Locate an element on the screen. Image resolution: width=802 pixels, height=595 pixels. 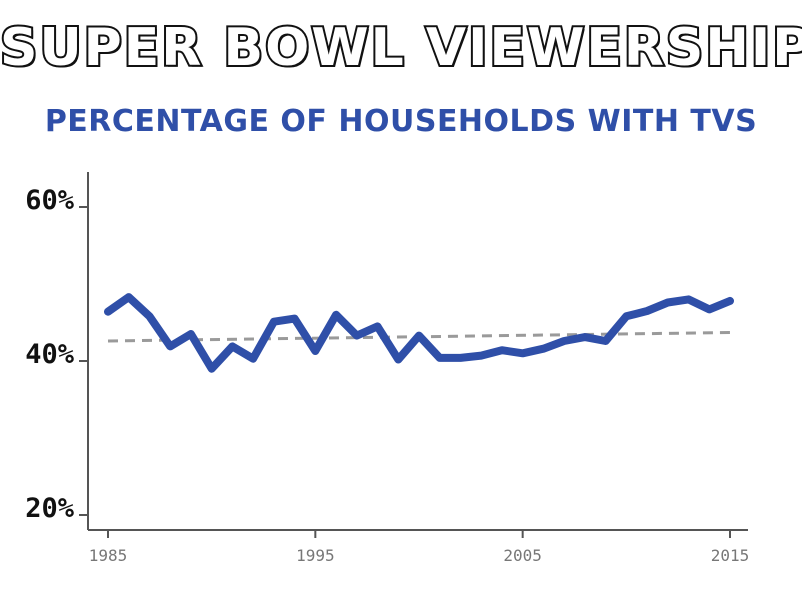
x-tick-label: 2015 is located at coordinates (730, 555).